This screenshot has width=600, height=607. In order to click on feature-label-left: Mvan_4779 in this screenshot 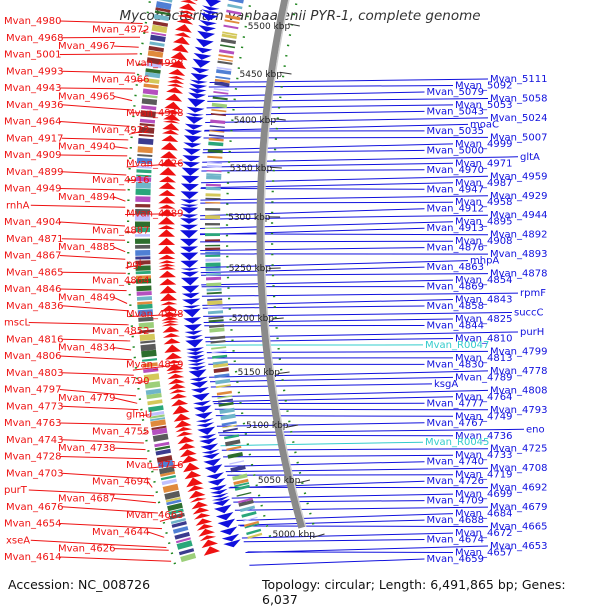, I will do `click(86, 398)`.